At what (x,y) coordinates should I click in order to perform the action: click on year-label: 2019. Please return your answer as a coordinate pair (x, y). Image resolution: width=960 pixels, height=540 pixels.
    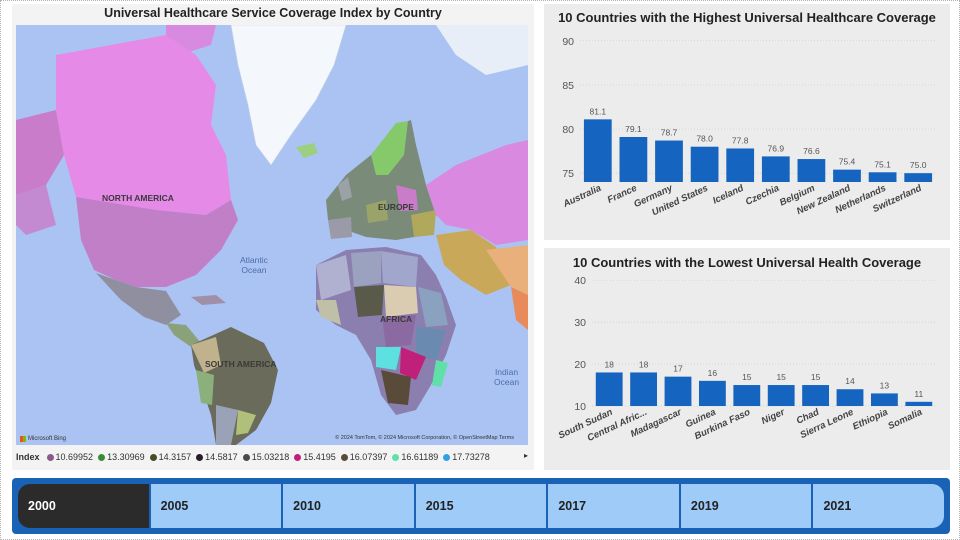
    Looking at the image, I should click on (704, 506).